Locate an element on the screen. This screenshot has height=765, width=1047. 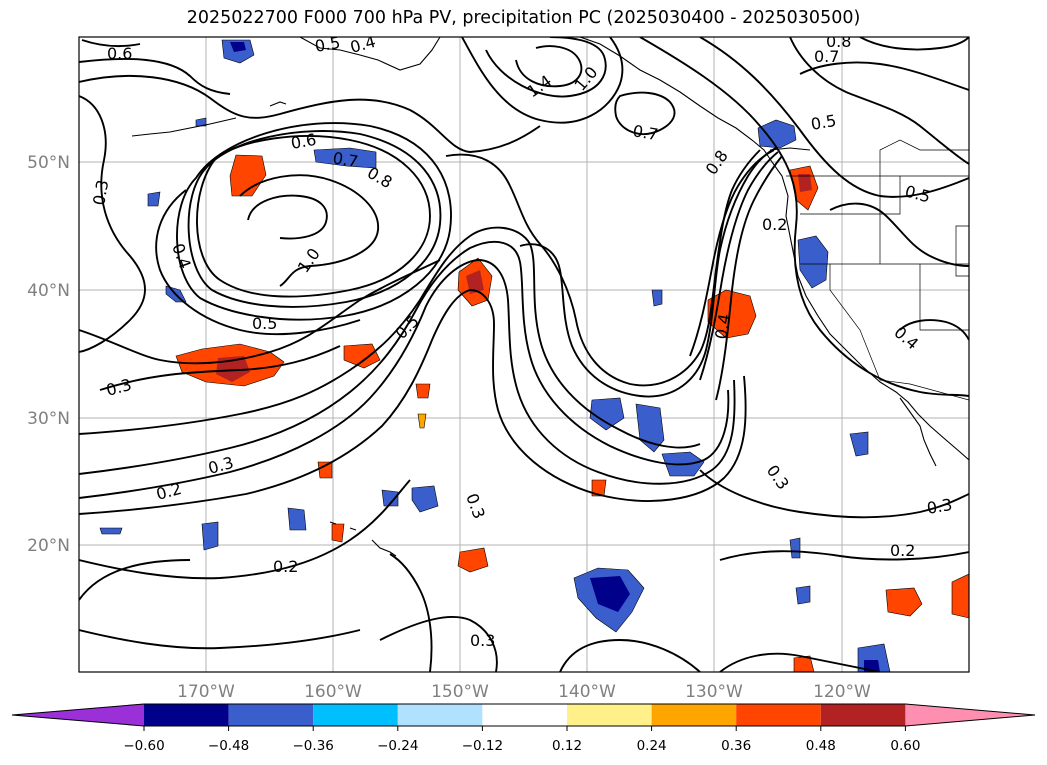
lat-label: 40°N is located at coordinates (48, 291).